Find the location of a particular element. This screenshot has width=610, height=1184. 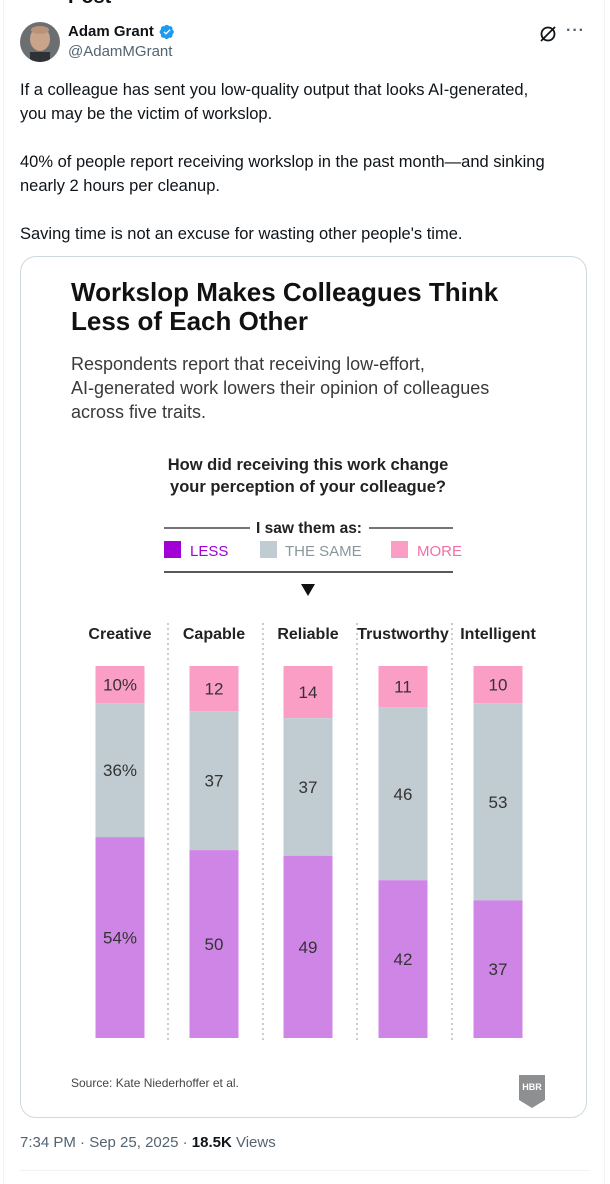

header-bar: Post is located at coordinates (305, 4).